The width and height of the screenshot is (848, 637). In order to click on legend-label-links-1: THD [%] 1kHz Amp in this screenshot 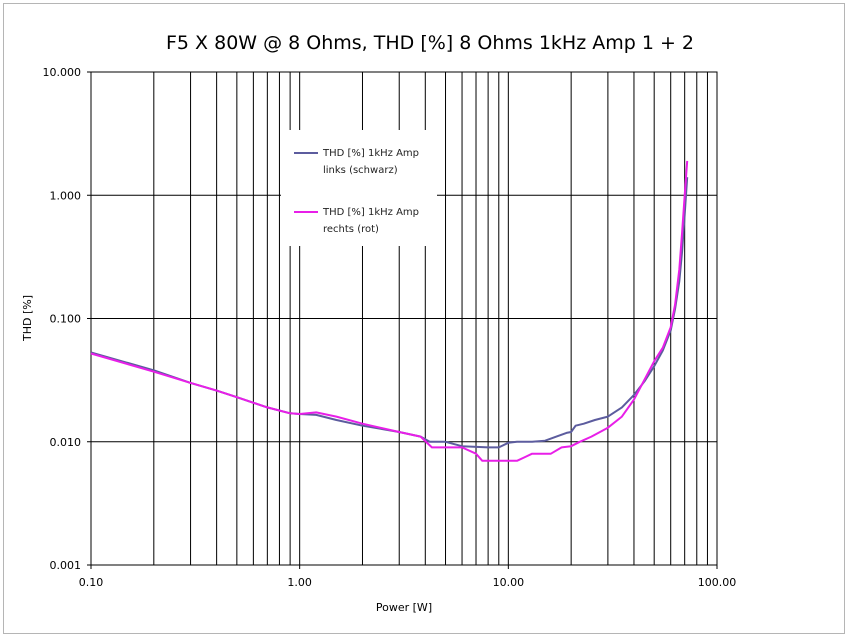, I will do `click(370, 153)`.